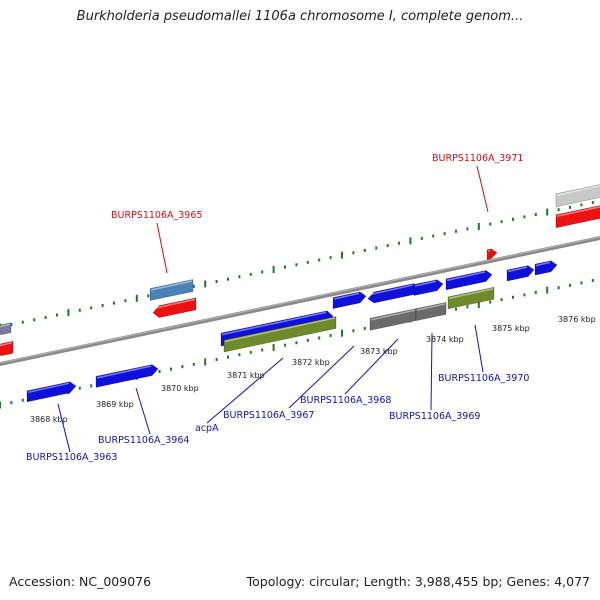 This screenshot has height=600, width=600. Describe the element at coordinates (345, 400) in the screenshot. I see `gene-label: BURPS1106A_3968` at that location.